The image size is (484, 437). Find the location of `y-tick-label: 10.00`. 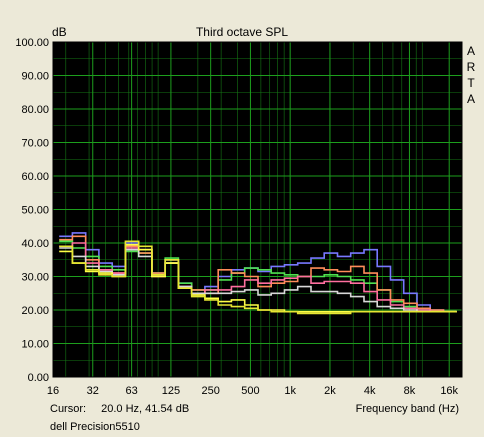

y-tick-label: 10.00 is located at coordinates (35, 345).